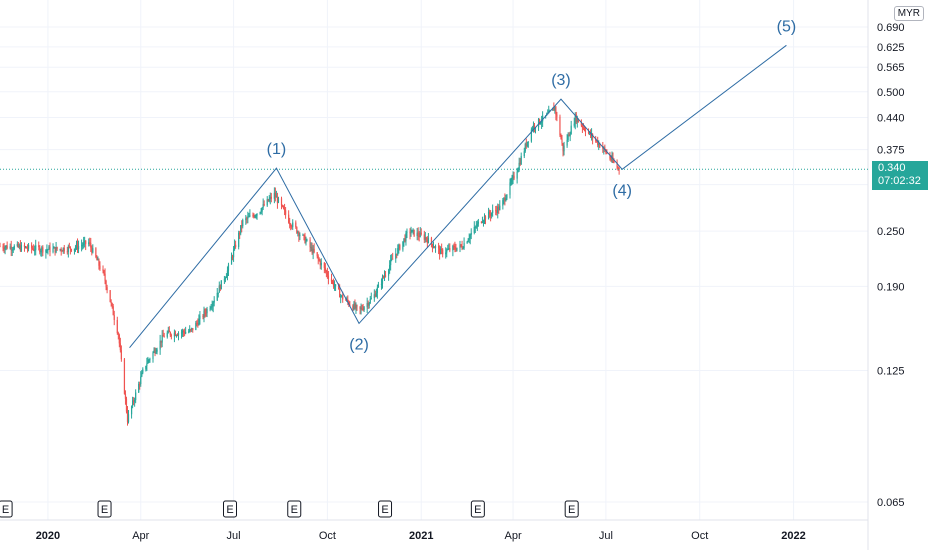 Image resolution: width=932 pixels, height=550 pixels. What do you see at coordinates (891, 93) in the screenshot?
I see `price-tick-label: 0.500` at bounding box center [891, 93].